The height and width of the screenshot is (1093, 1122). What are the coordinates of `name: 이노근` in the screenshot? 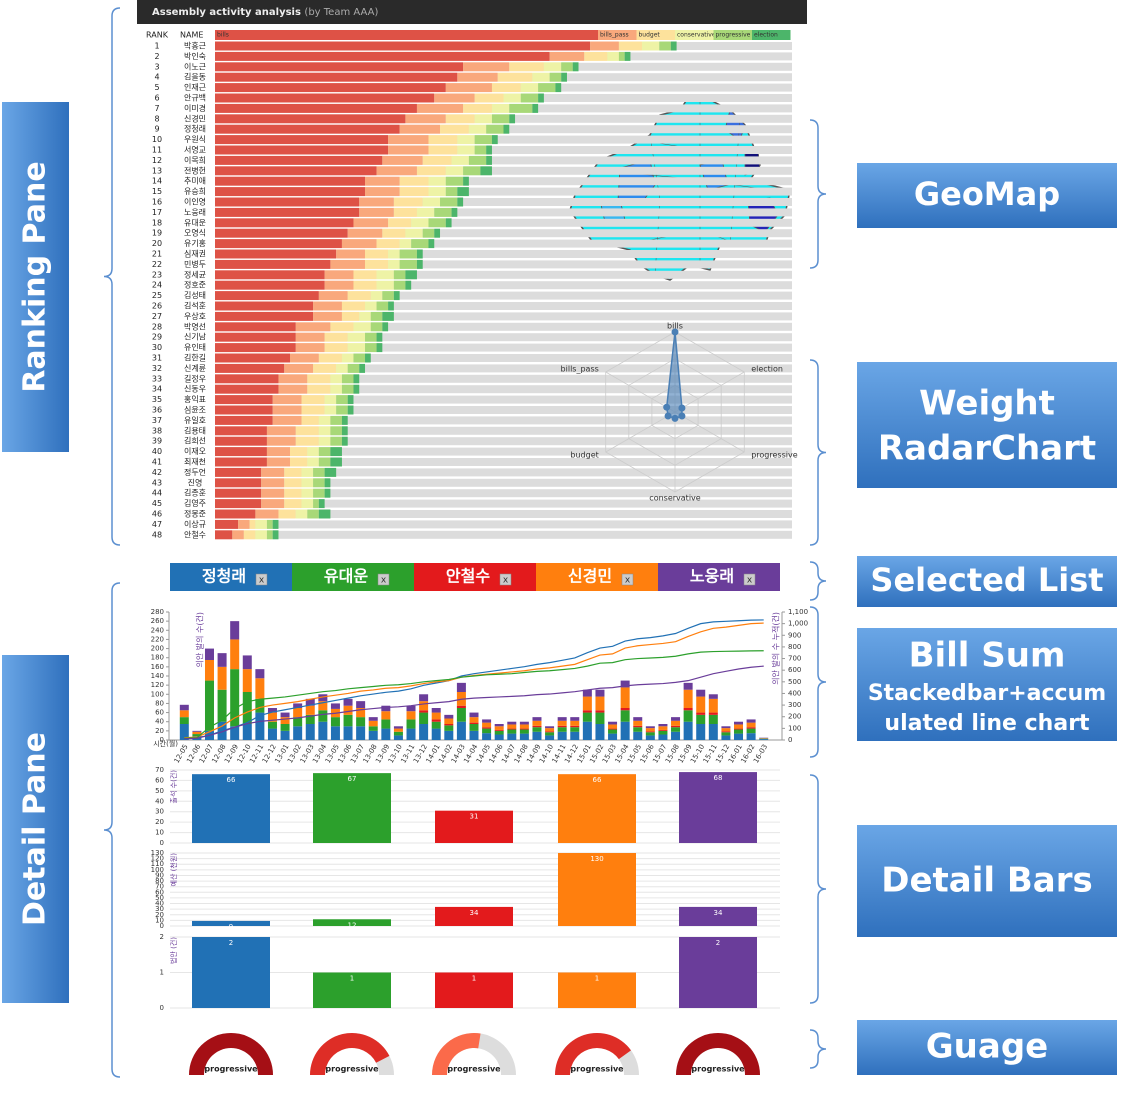 It's located at (195, 66).